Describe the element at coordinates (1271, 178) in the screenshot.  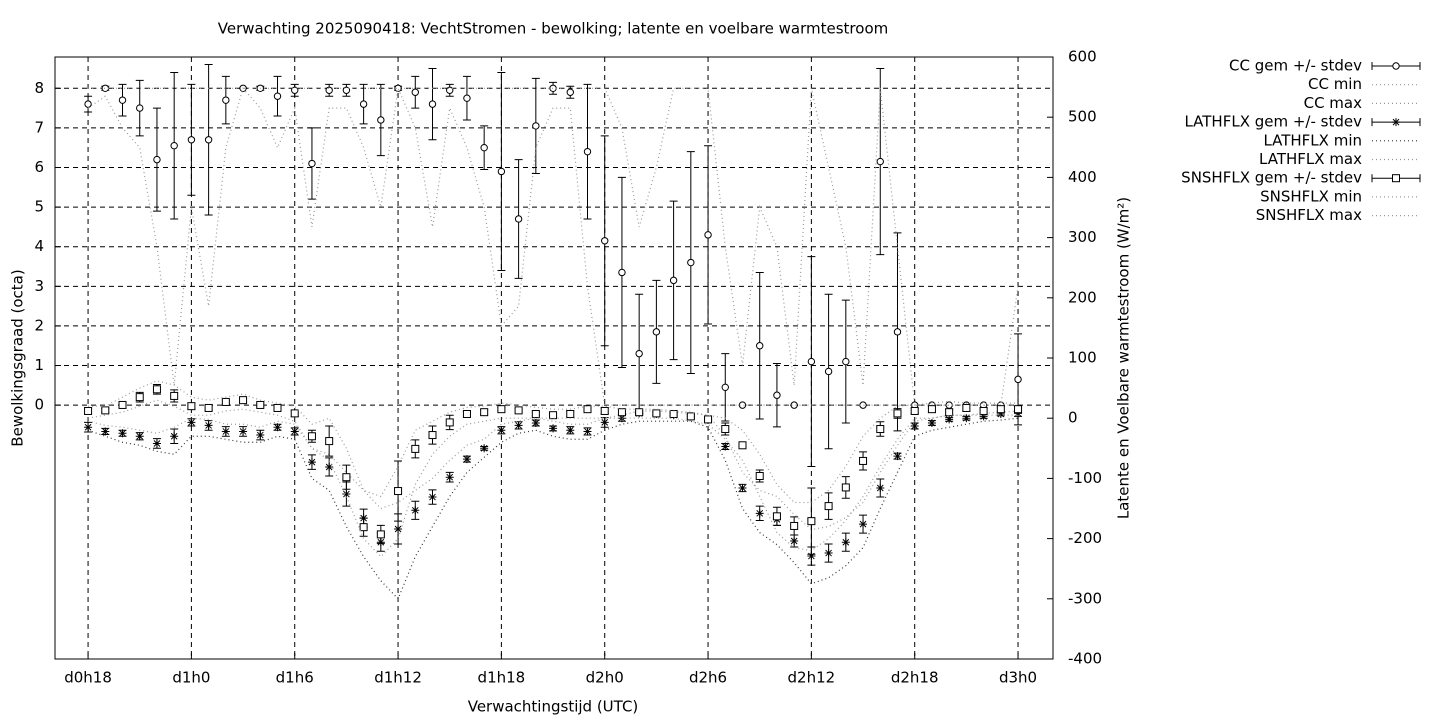
I see `legend-label: SNSHFLX gem +/- stdev` at that location.